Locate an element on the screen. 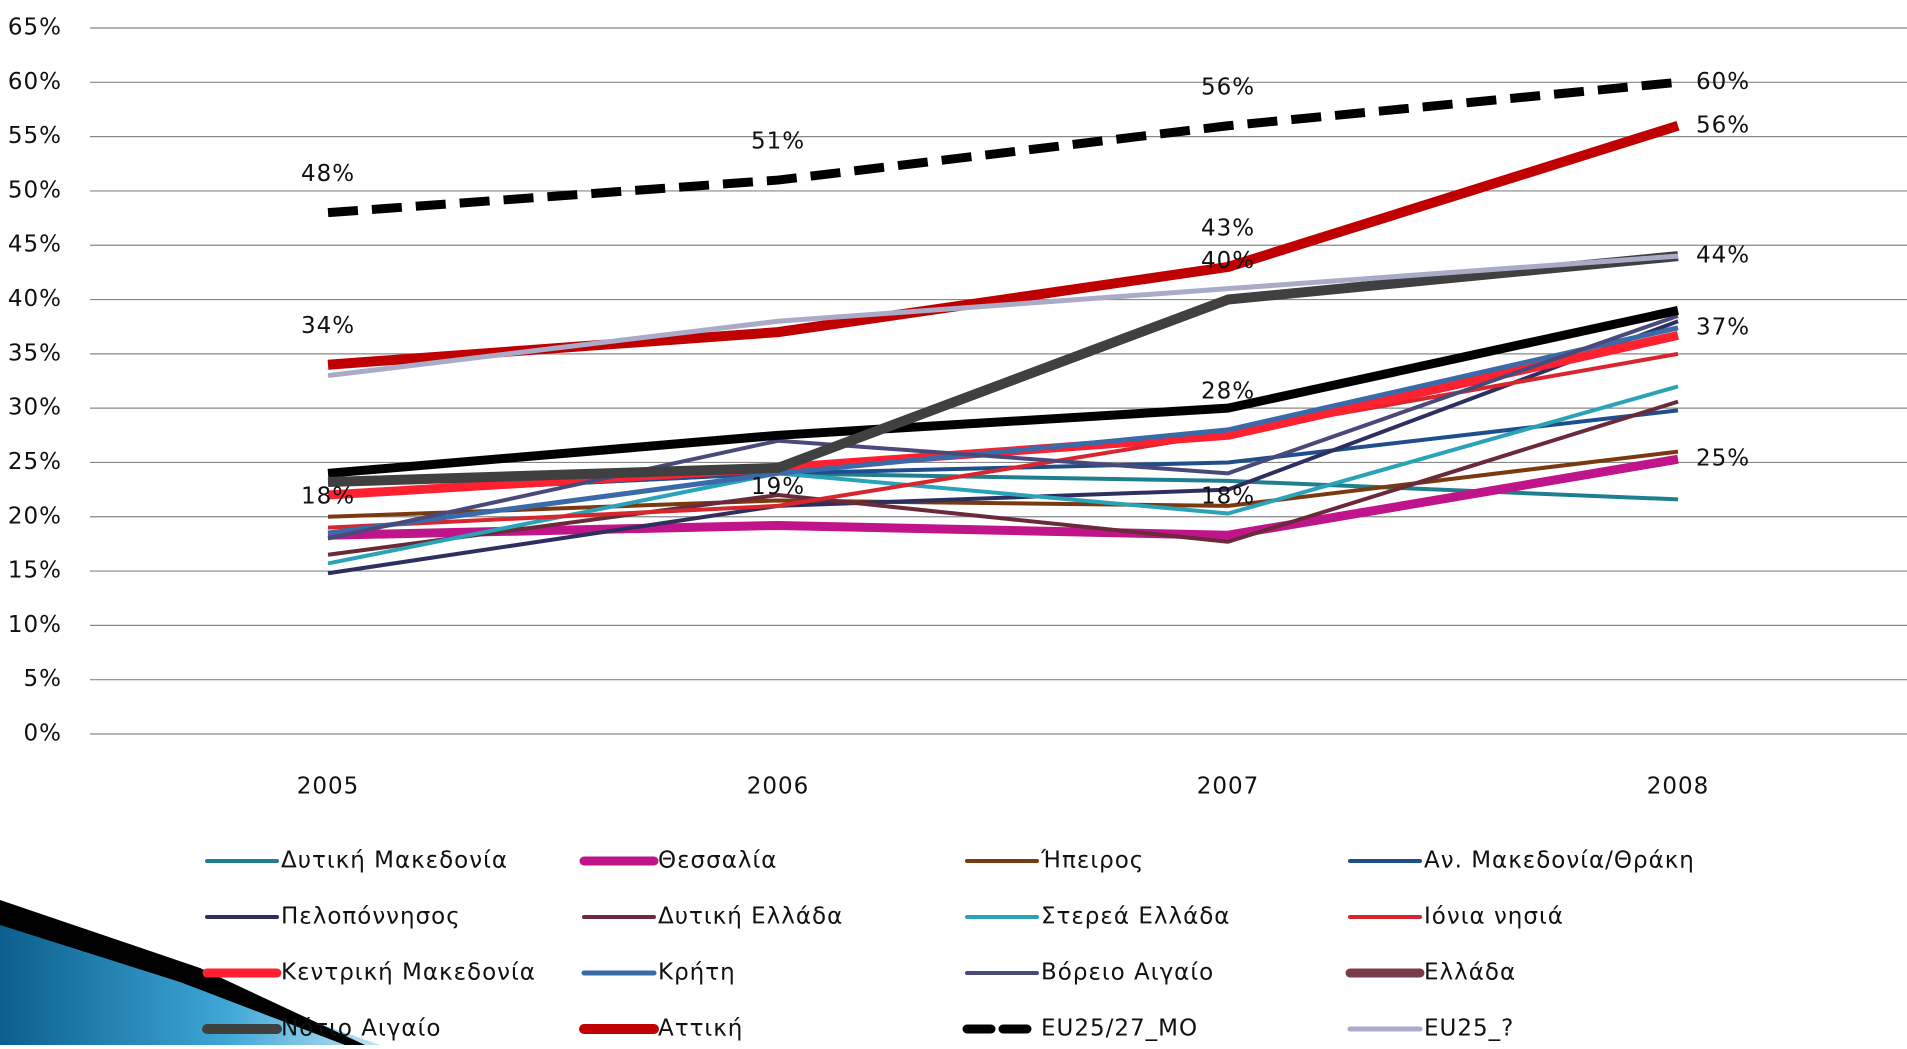 The height and width of the screenshot is (1049, 1907). legend-item: Ιόνια νησιά is located at coordinates (1456, 917).